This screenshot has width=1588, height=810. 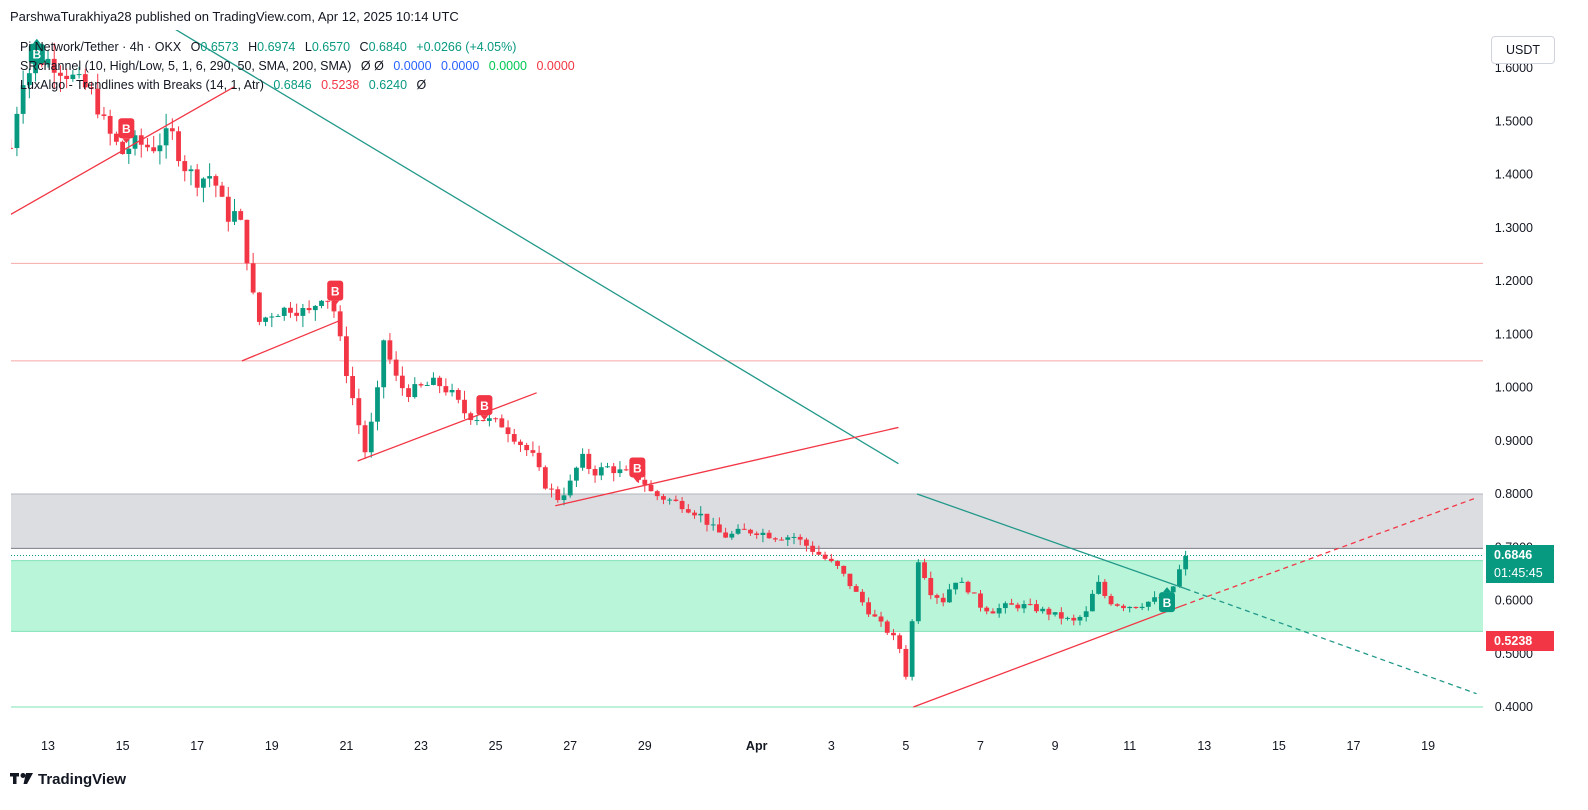 What do you see at coordinates (346, 746) in the screenshot?
I see `x-tick-label: 21` at bounding box center [346, 746].